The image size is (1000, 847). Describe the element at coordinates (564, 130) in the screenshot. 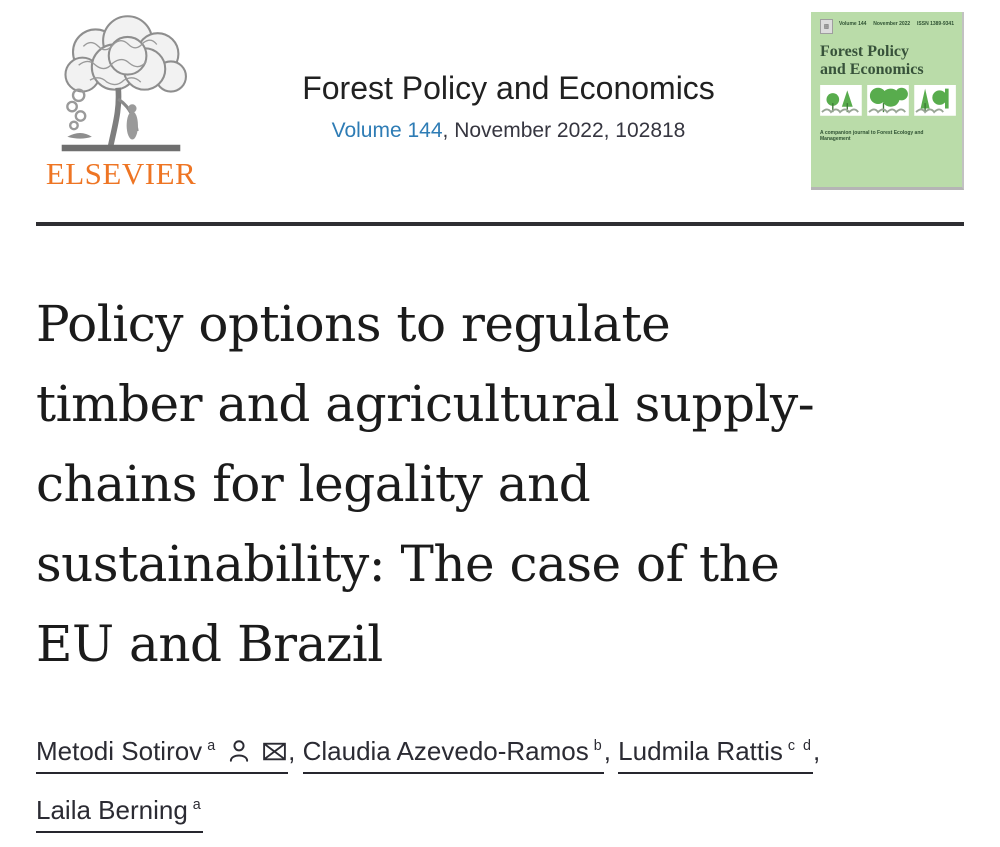

I see `issue-rest: , November 2022, 102818` at that location.